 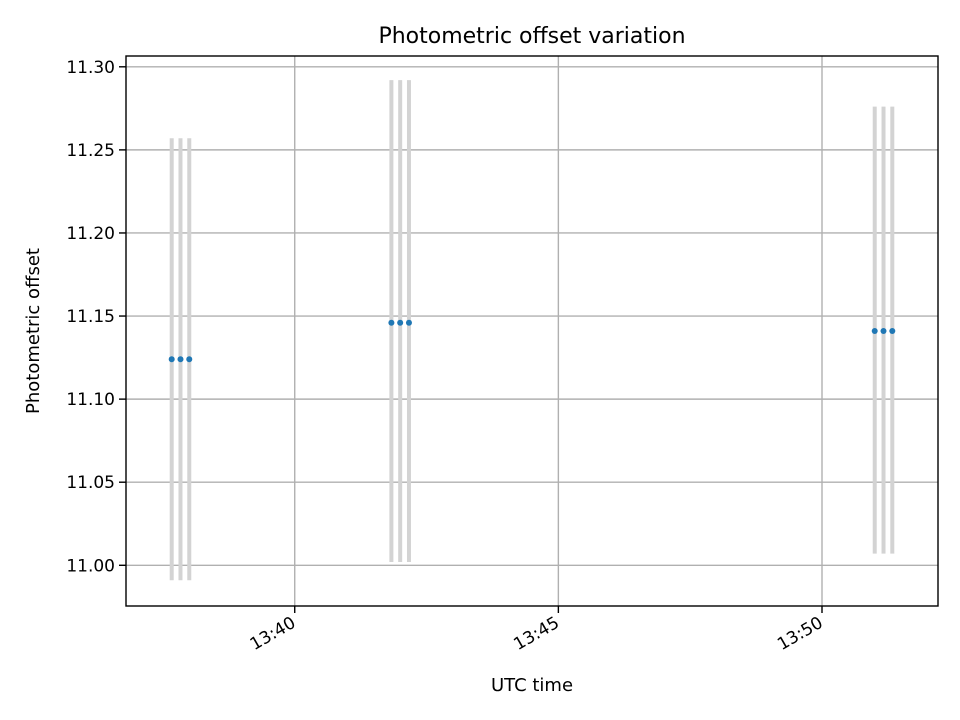 What do you see at coordinates (90, 234) in the screenshot?
I see `y-tick-label: 11.20` at bounding box center [90, 234].